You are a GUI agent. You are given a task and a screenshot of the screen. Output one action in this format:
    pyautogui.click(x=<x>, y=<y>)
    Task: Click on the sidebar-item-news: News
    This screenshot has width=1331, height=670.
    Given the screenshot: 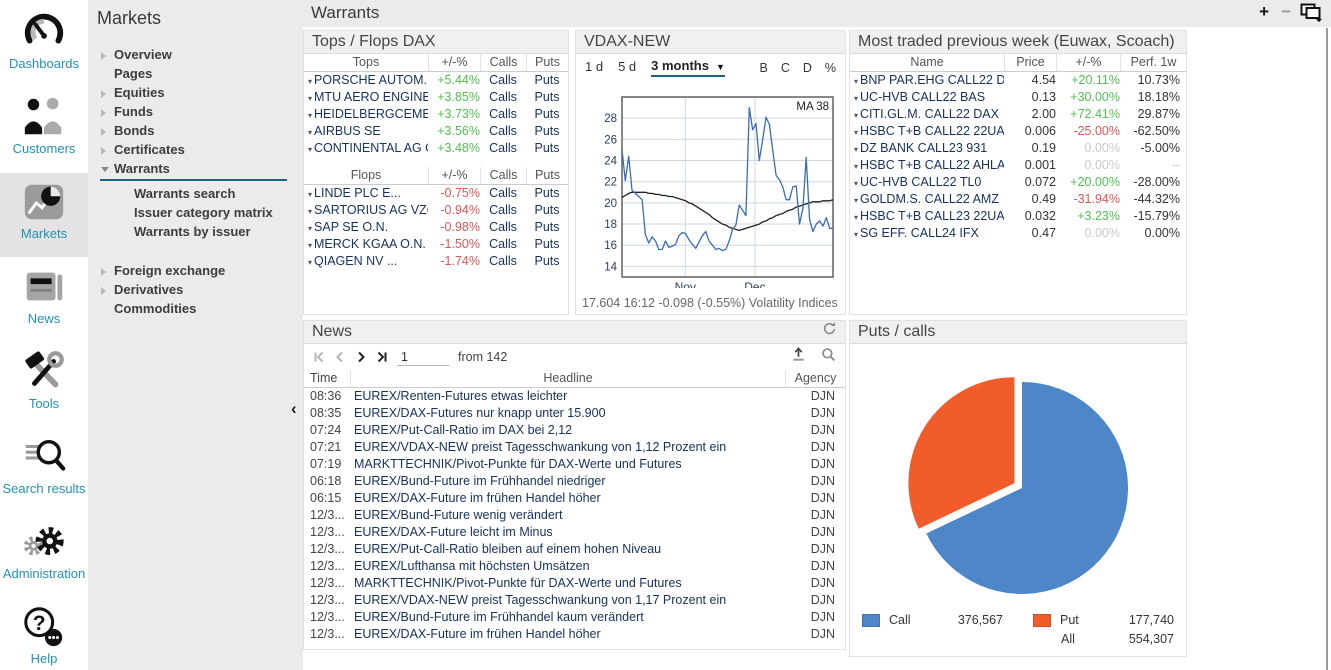 What is the action you would take?
    pyautogui.click(x=44, y=300)
    